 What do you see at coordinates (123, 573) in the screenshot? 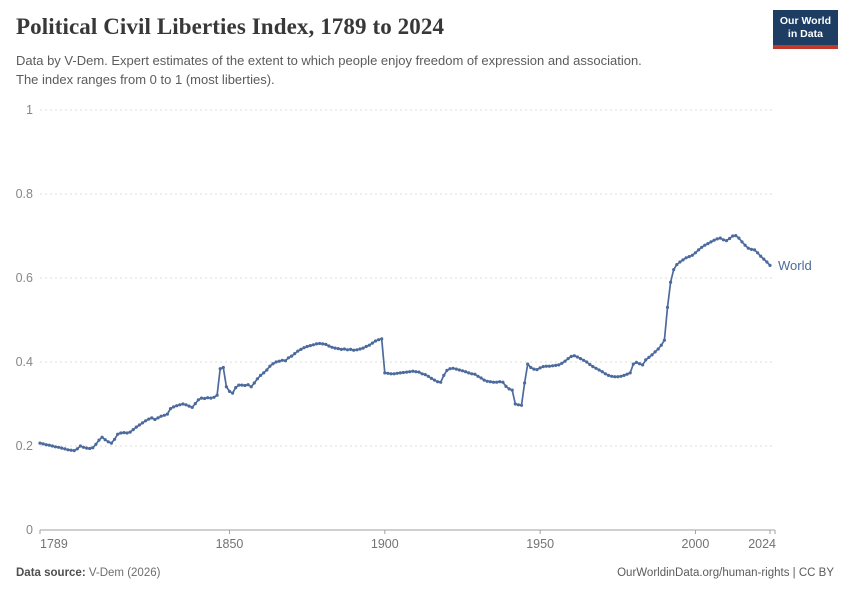
I see `data-source-value: V-Dem (2026)` at bounding box center [123, 573].